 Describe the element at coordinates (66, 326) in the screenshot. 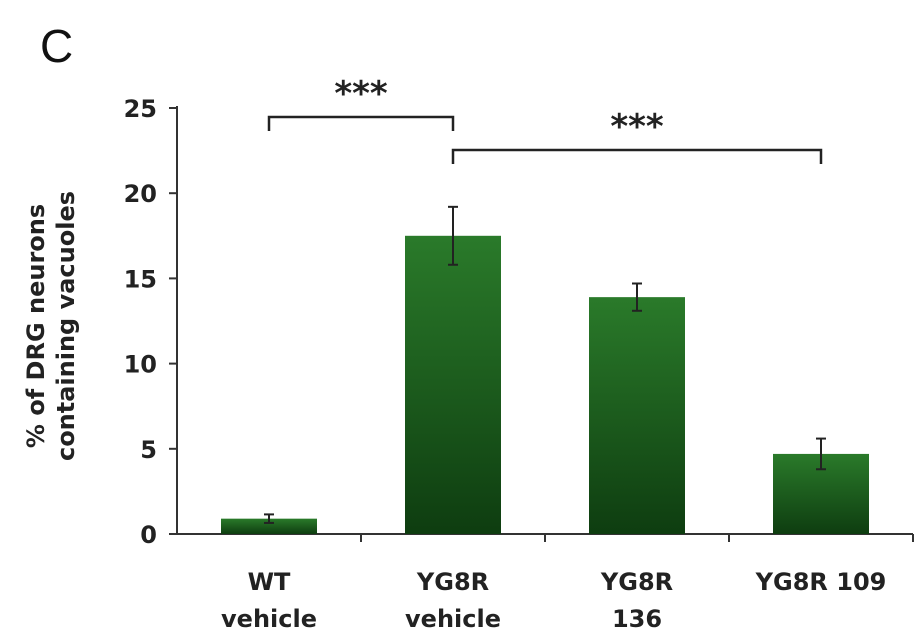

I see `y-axis-title-line: containing vacuoles` at that location.